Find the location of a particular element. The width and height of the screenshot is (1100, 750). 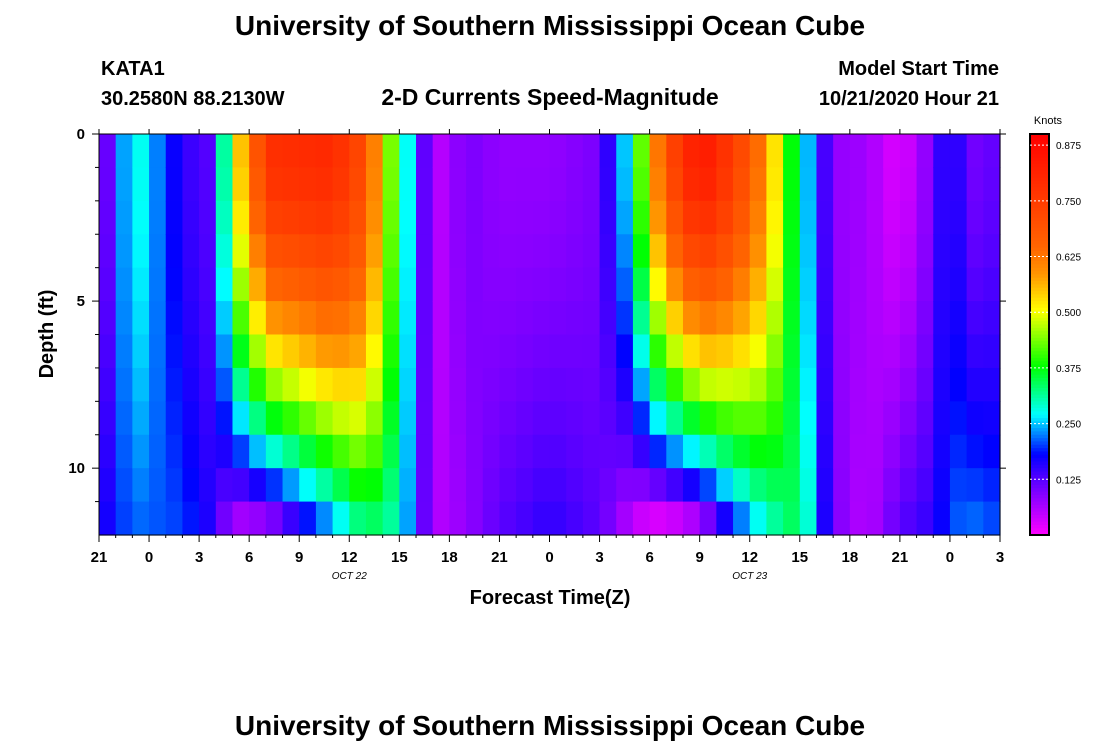

date-label: OCT 23 is located at coordinates (749, 576).